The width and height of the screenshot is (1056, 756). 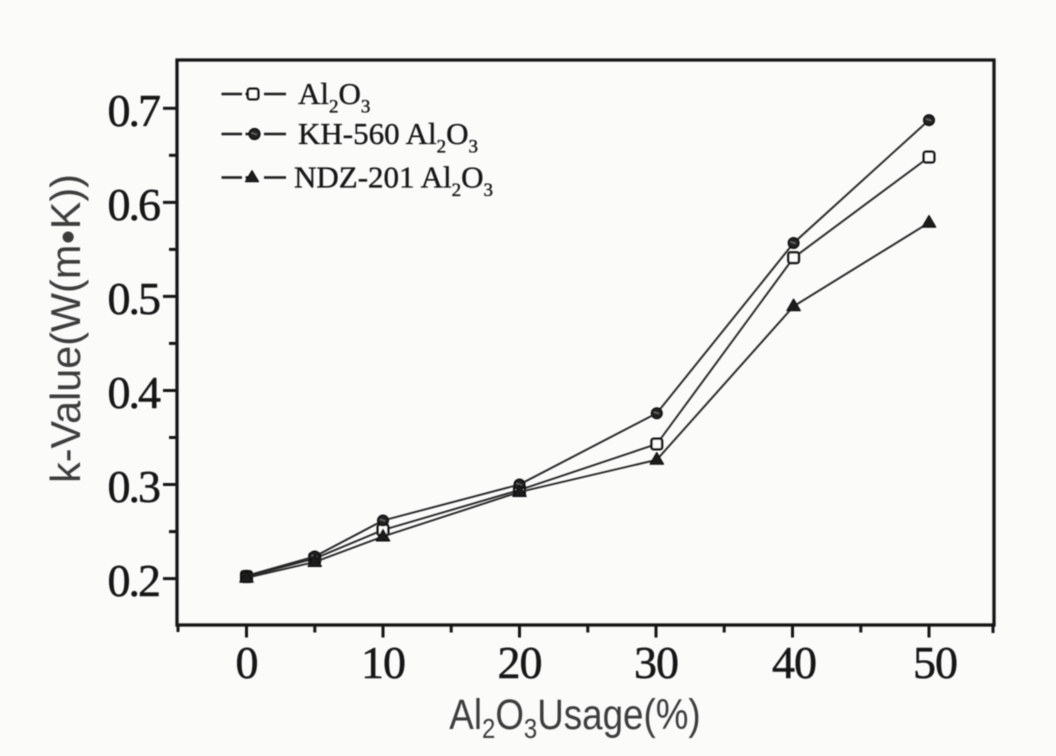 I want to click on svg-text: 0.5, so click(x=134, y=298).